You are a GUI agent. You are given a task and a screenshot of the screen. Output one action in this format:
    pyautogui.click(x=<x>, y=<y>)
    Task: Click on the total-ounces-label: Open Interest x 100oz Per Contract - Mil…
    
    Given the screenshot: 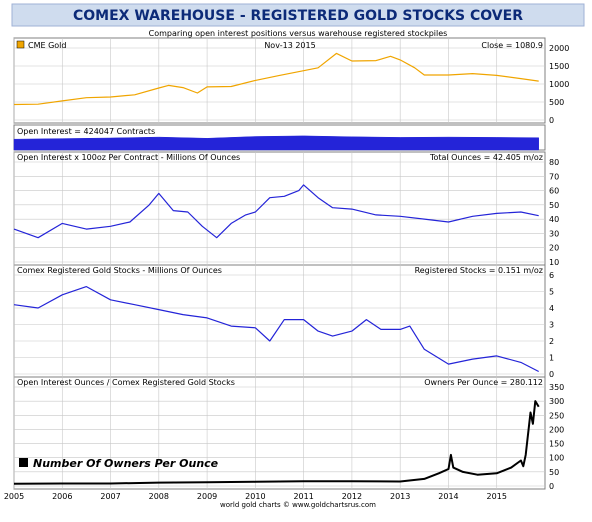 What is the action you would take?
    pyautogui.click(x=128, y=157)
    